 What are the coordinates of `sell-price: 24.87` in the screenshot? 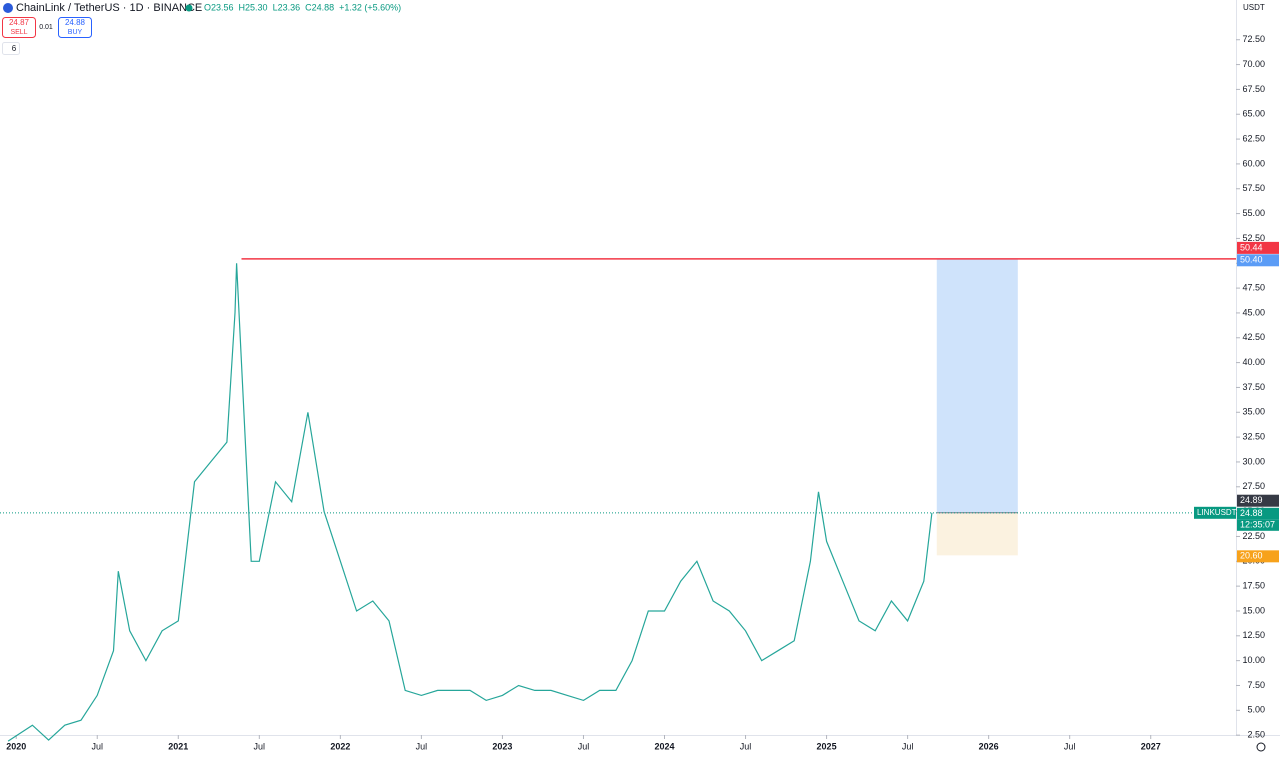 It's located at (19, 22).